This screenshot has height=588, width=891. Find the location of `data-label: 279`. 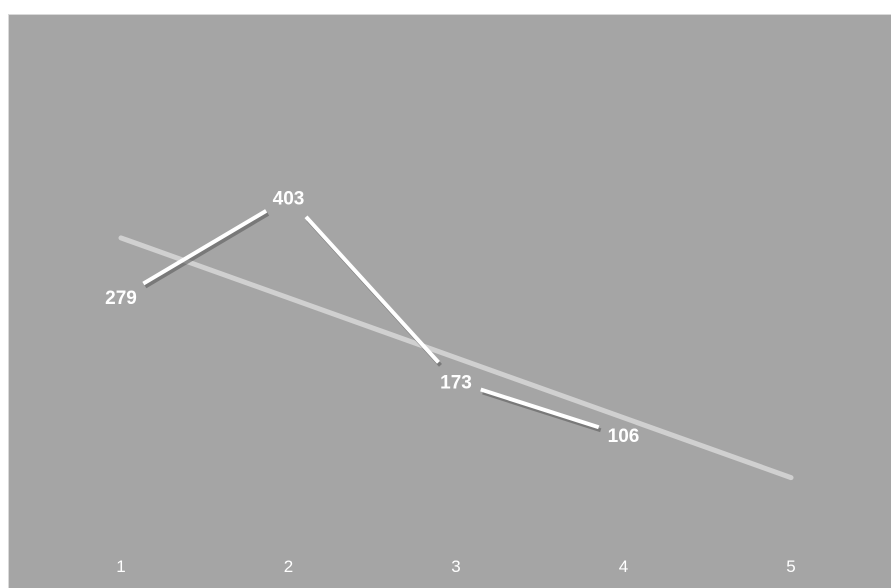

data-label: 279 is located at coordinates (121, 298).